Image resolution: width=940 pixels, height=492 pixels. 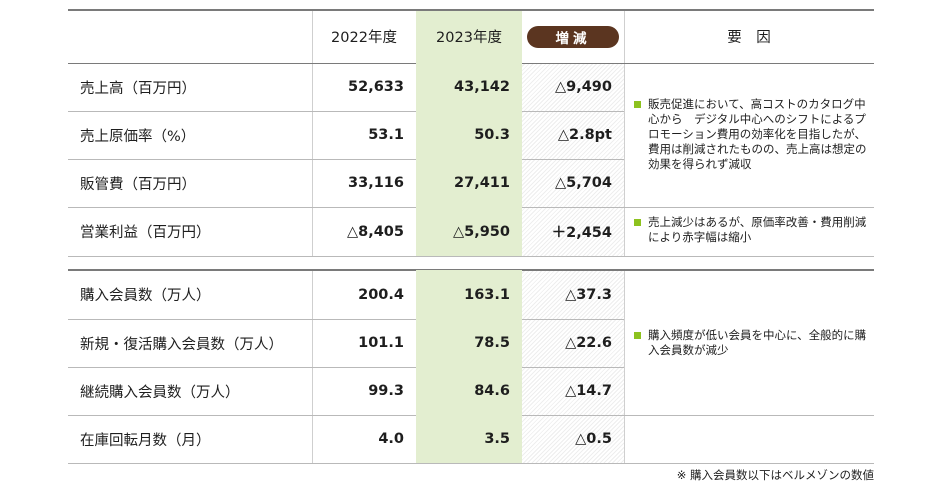 I want to click on row-label-operating-income: 営業利益（百万円）, so click(x=145, y=233).